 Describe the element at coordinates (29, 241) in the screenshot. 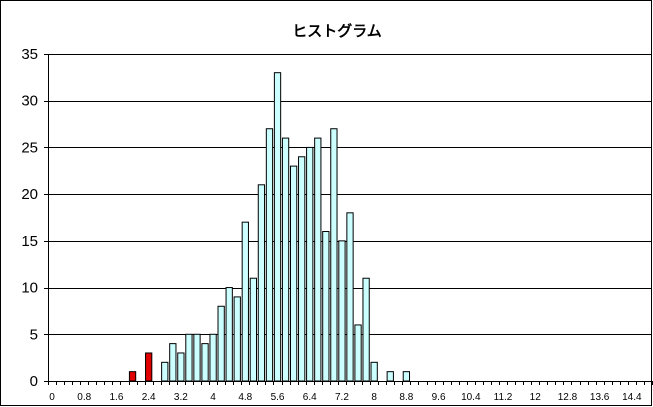

I see `y-tick-label-15: 15` at that location.